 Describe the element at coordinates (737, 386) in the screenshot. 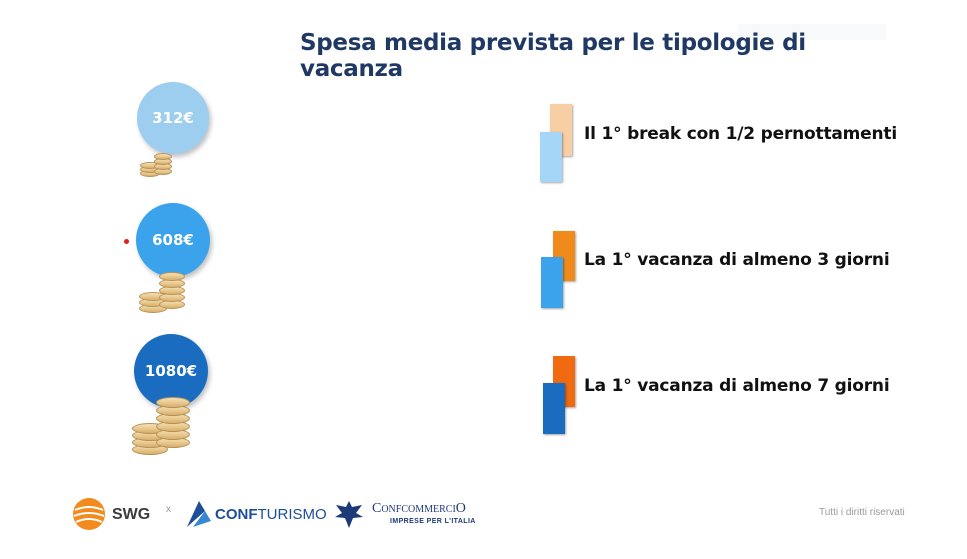

I see `vacation-type-label: La 1° vacanza di almeno 7 giorni` at that location.